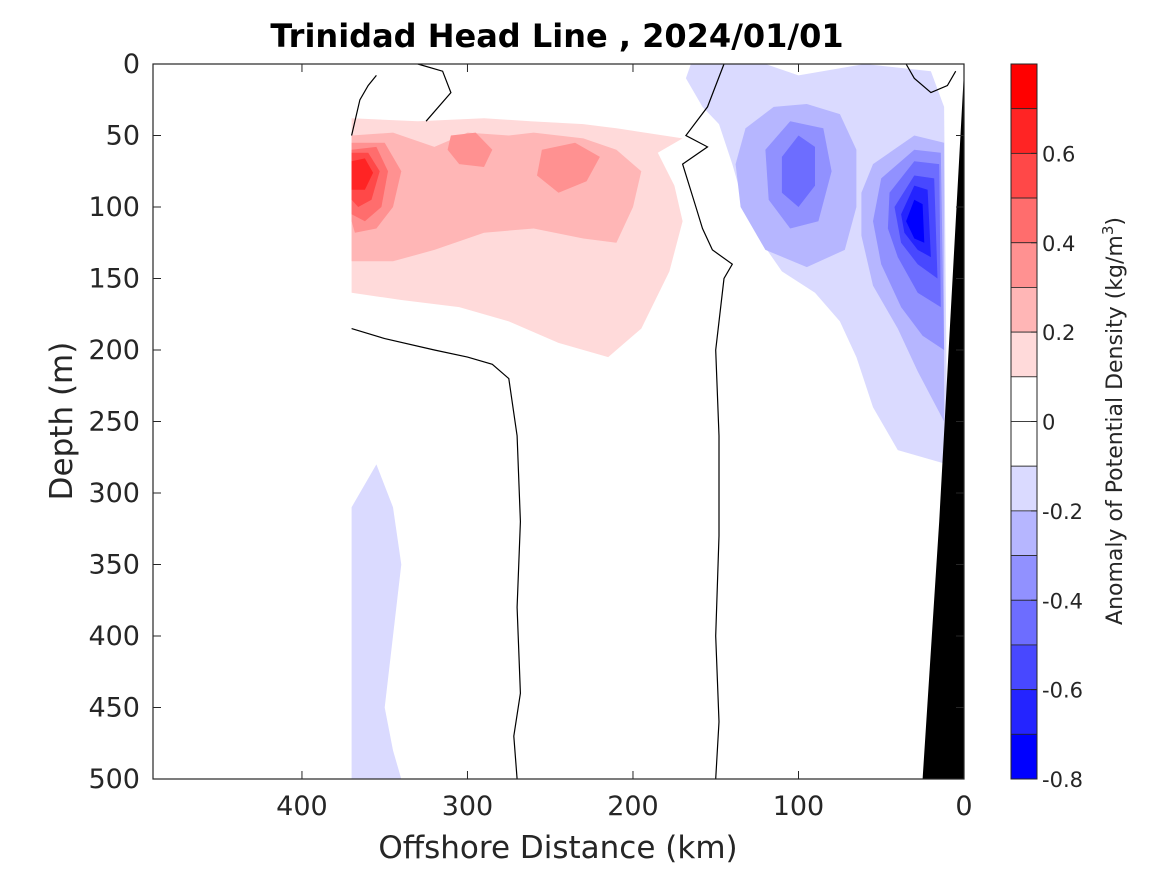  I want to click on colorbar-tick-label-6: -0.6, so click(1062, 691).